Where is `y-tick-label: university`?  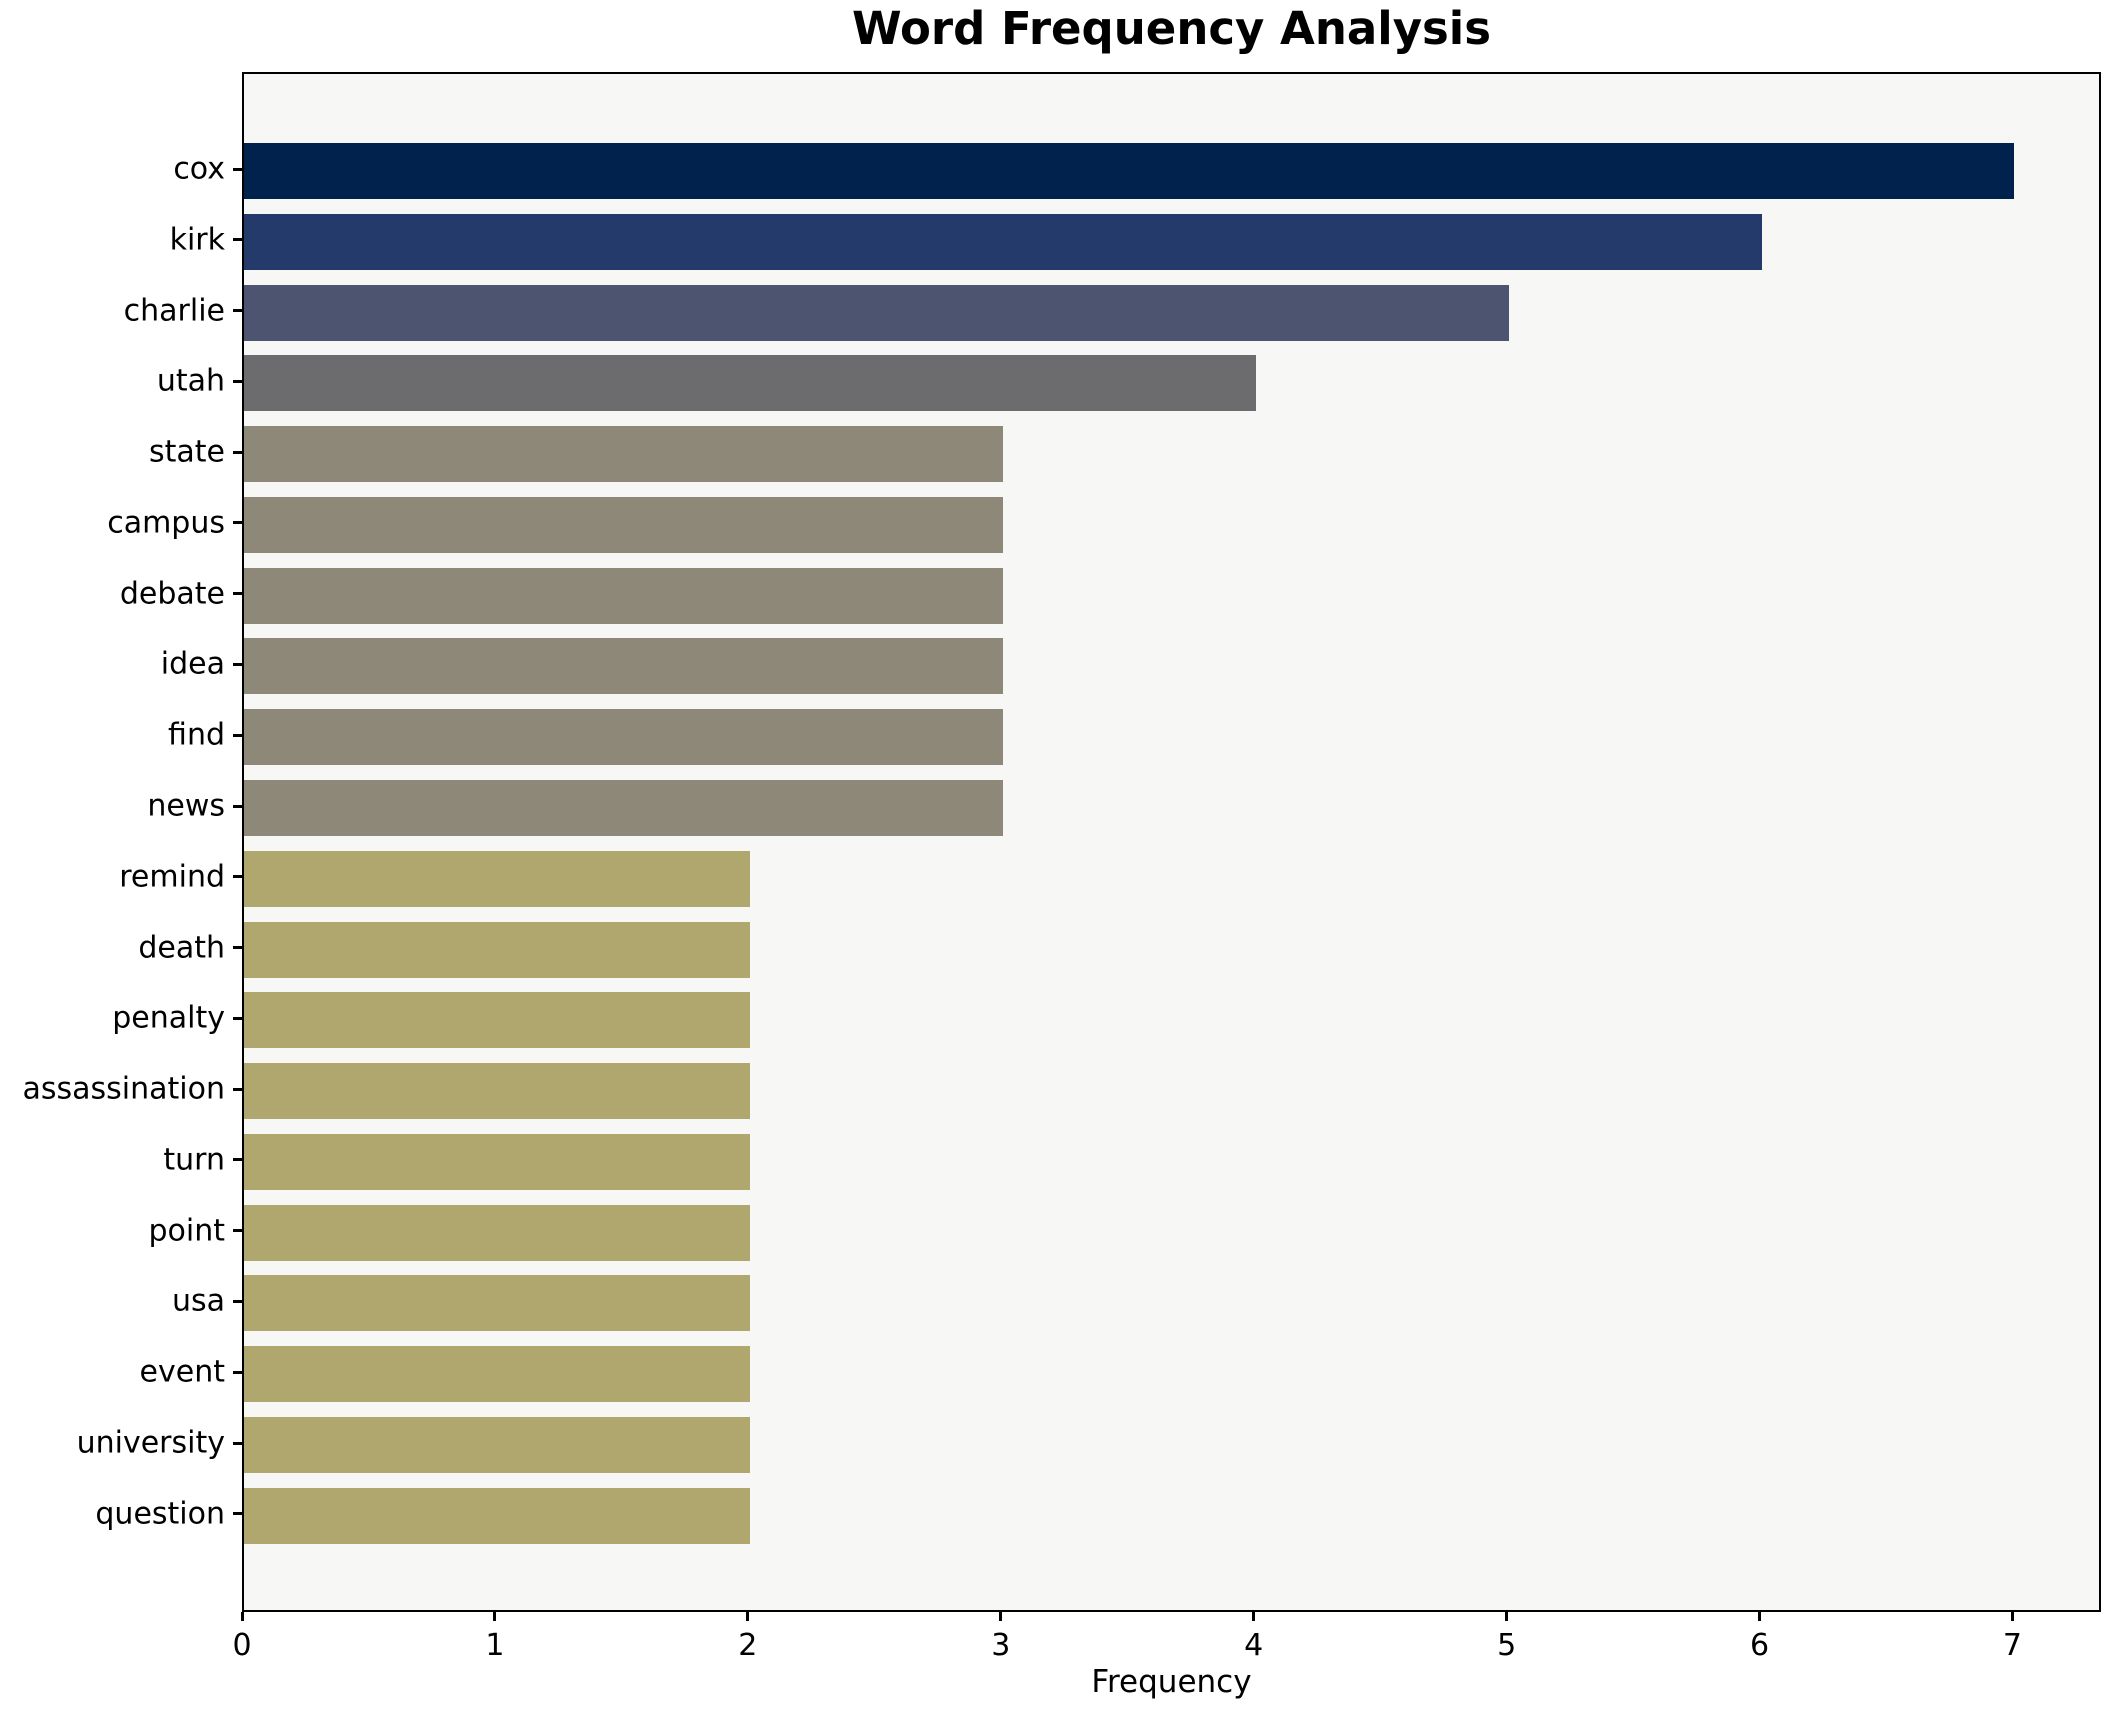
y-tick-label: university is located at coordinates (150, 1443).